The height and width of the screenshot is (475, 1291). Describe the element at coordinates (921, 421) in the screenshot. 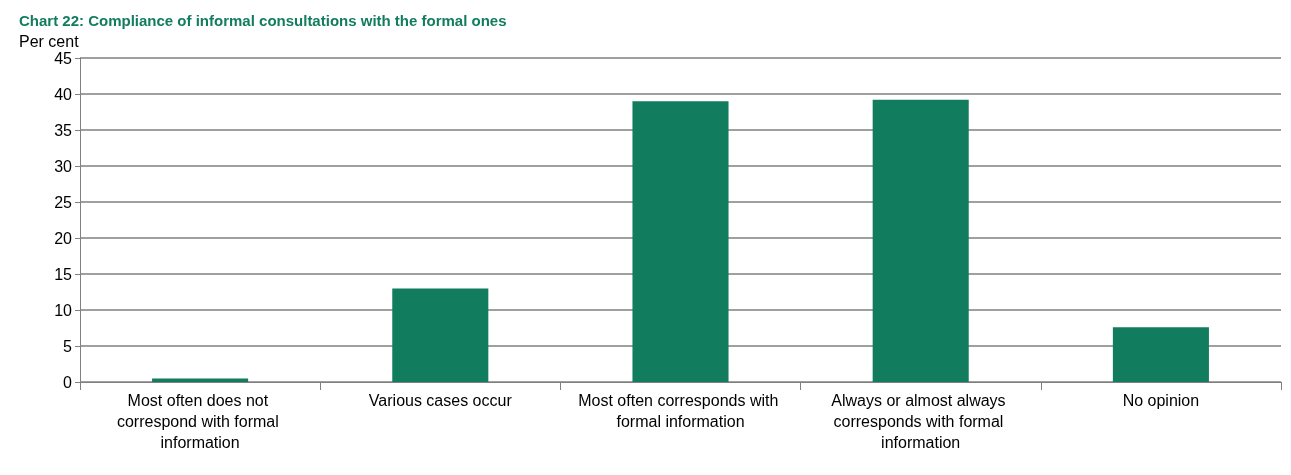

I see `x-tick-label: Always or almost always corresponds with formal information` at that location.